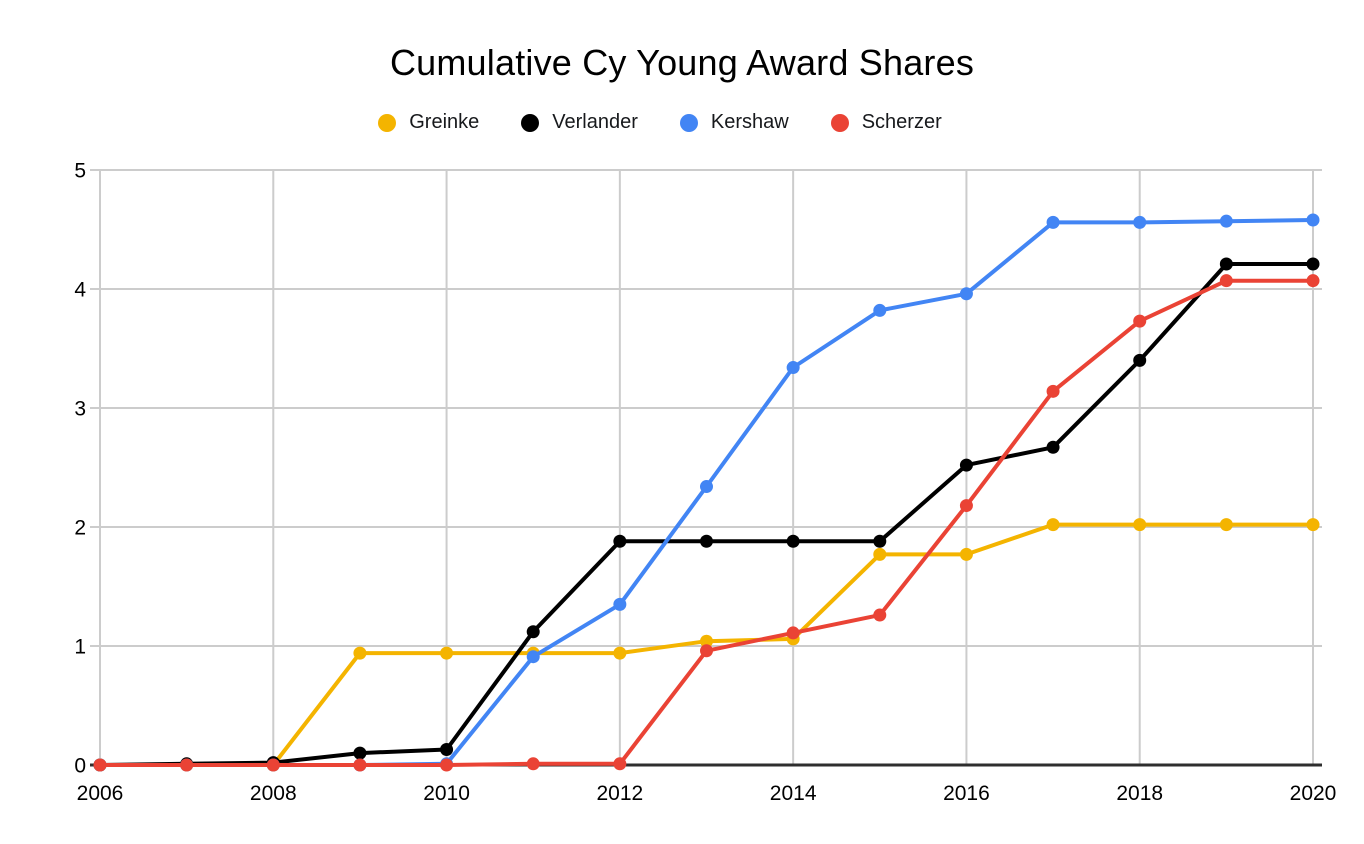  What do you see at coordinates (966, 793) in the screenshot?
I see `svg-text: 2016` at bounding box center [966, 793].